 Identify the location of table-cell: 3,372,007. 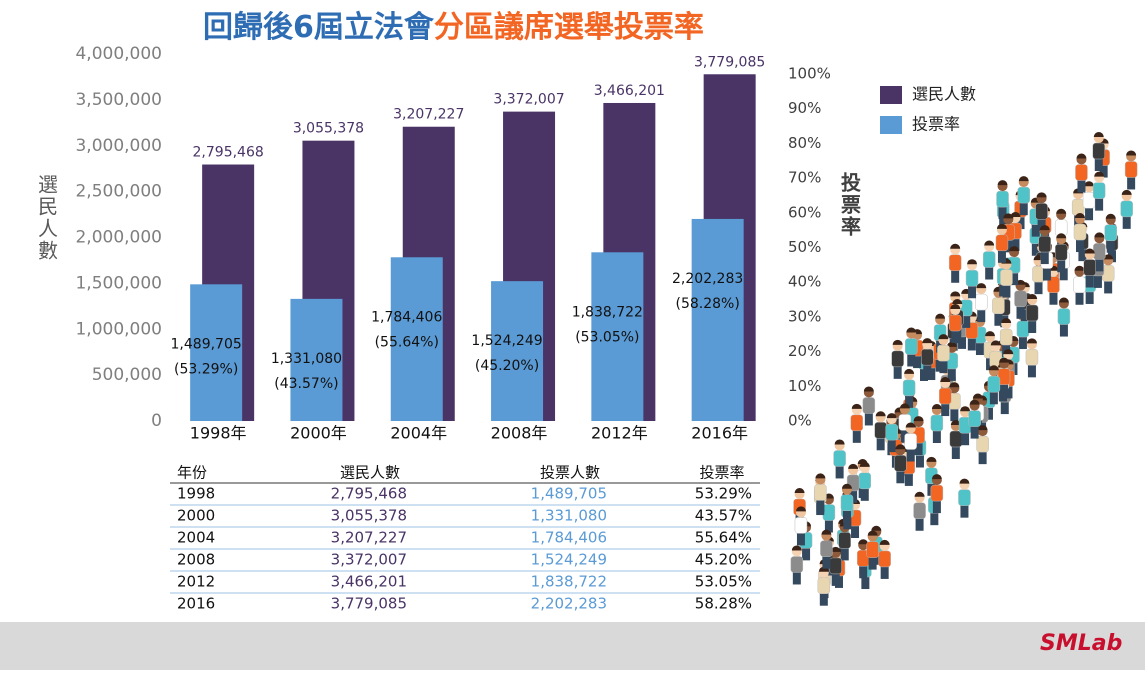
(369, 560).